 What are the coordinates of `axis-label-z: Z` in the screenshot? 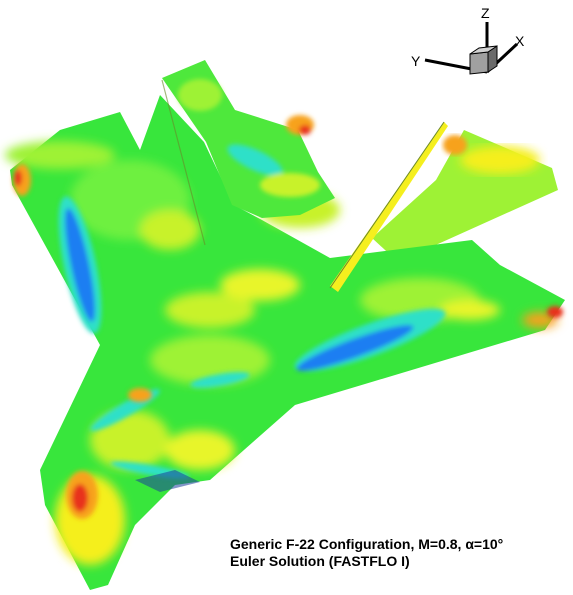 It's located at (485, 13).